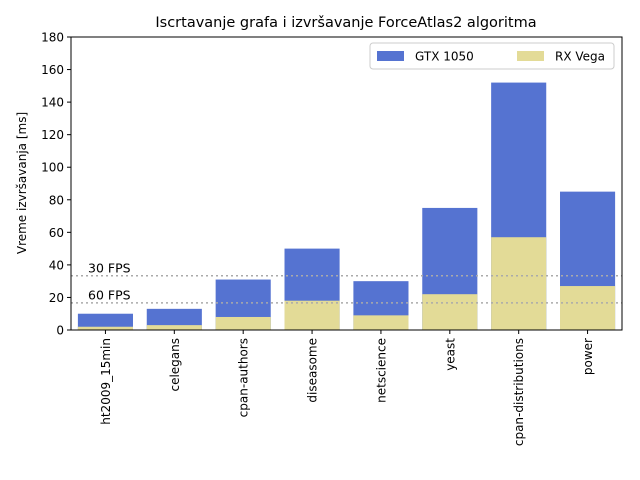  I want to click on reference-label-0: 30 FPS, so click(109, 267).